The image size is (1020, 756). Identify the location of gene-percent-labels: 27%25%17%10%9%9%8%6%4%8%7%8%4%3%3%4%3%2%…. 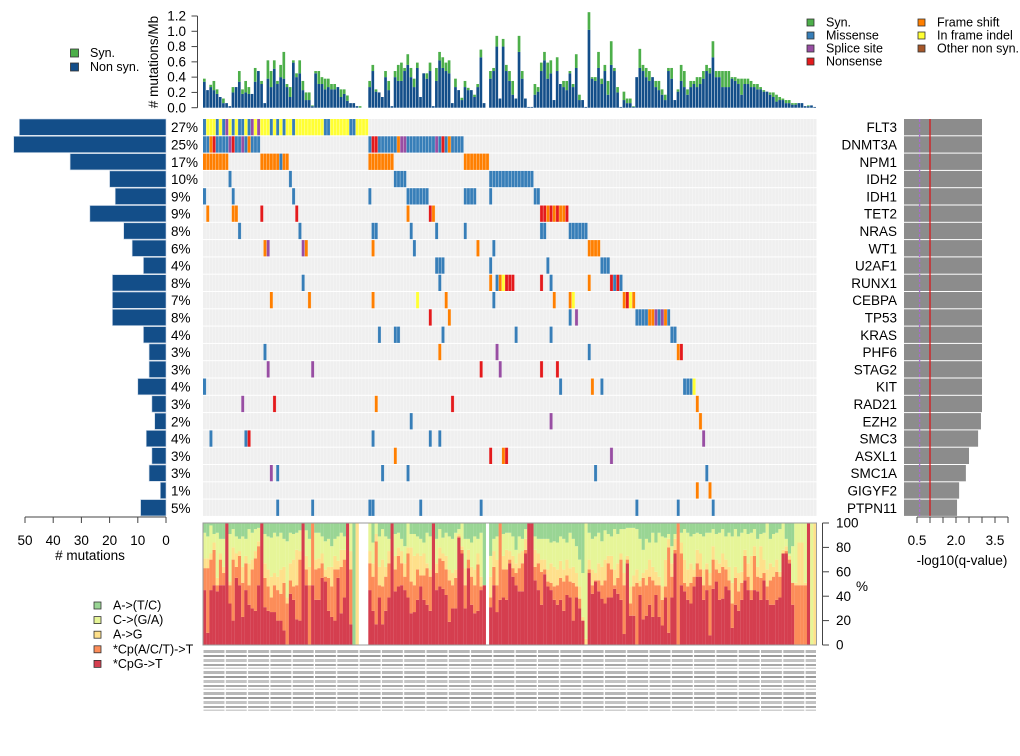
(184, 318).